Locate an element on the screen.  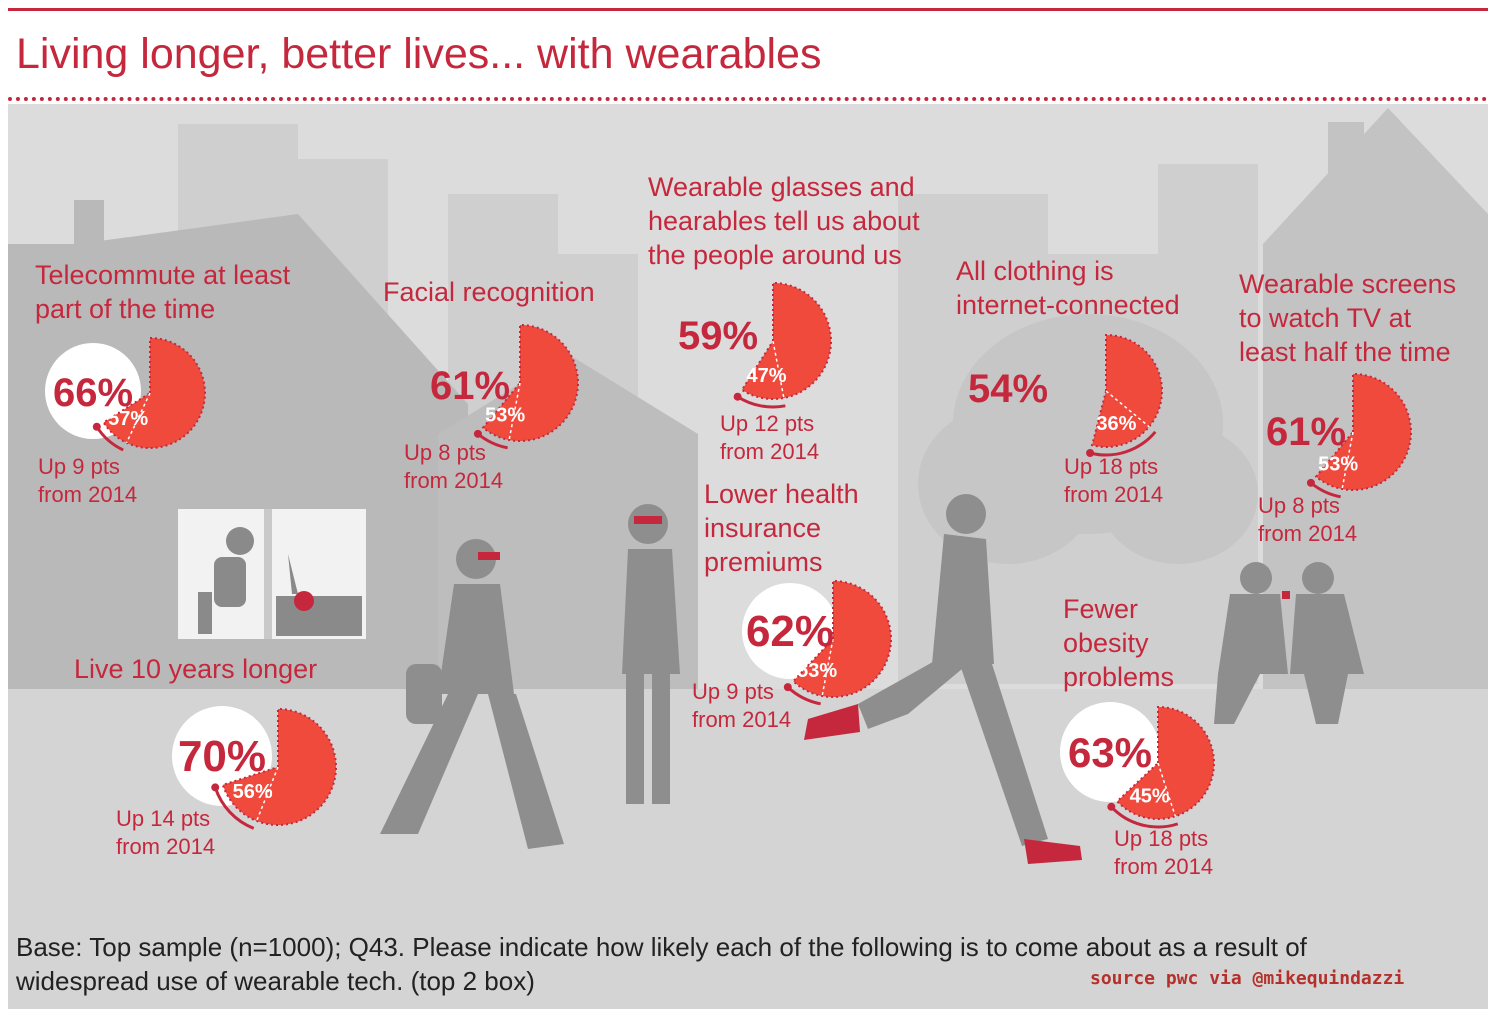
dotted-divider is located at coordinates (748, 99).